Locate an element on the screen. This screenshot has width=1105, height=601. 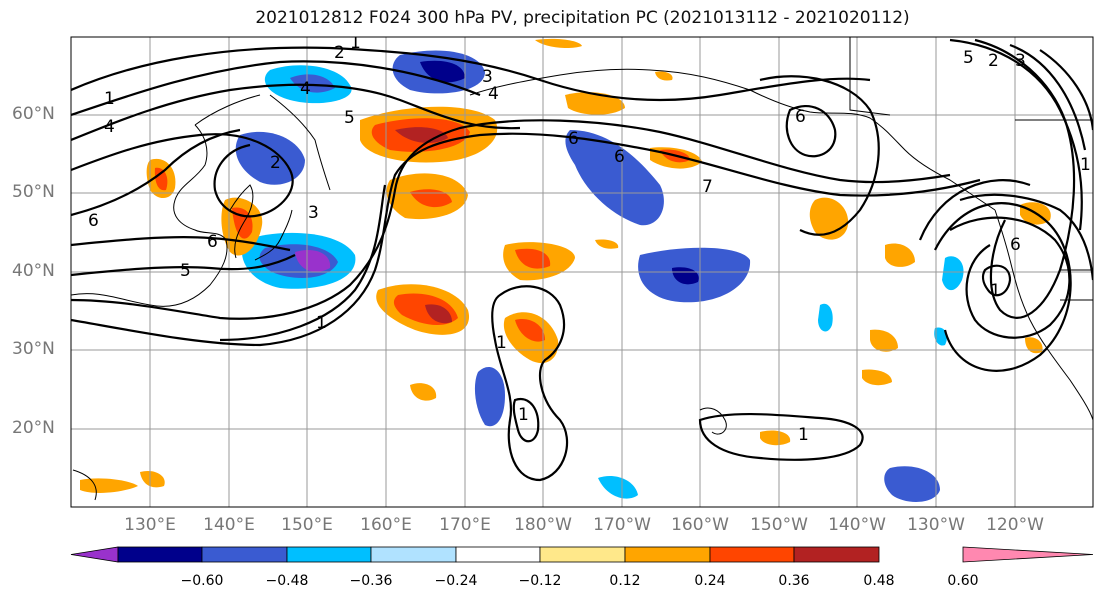
lon-label: 160°E is located at coordinates (386, 525).